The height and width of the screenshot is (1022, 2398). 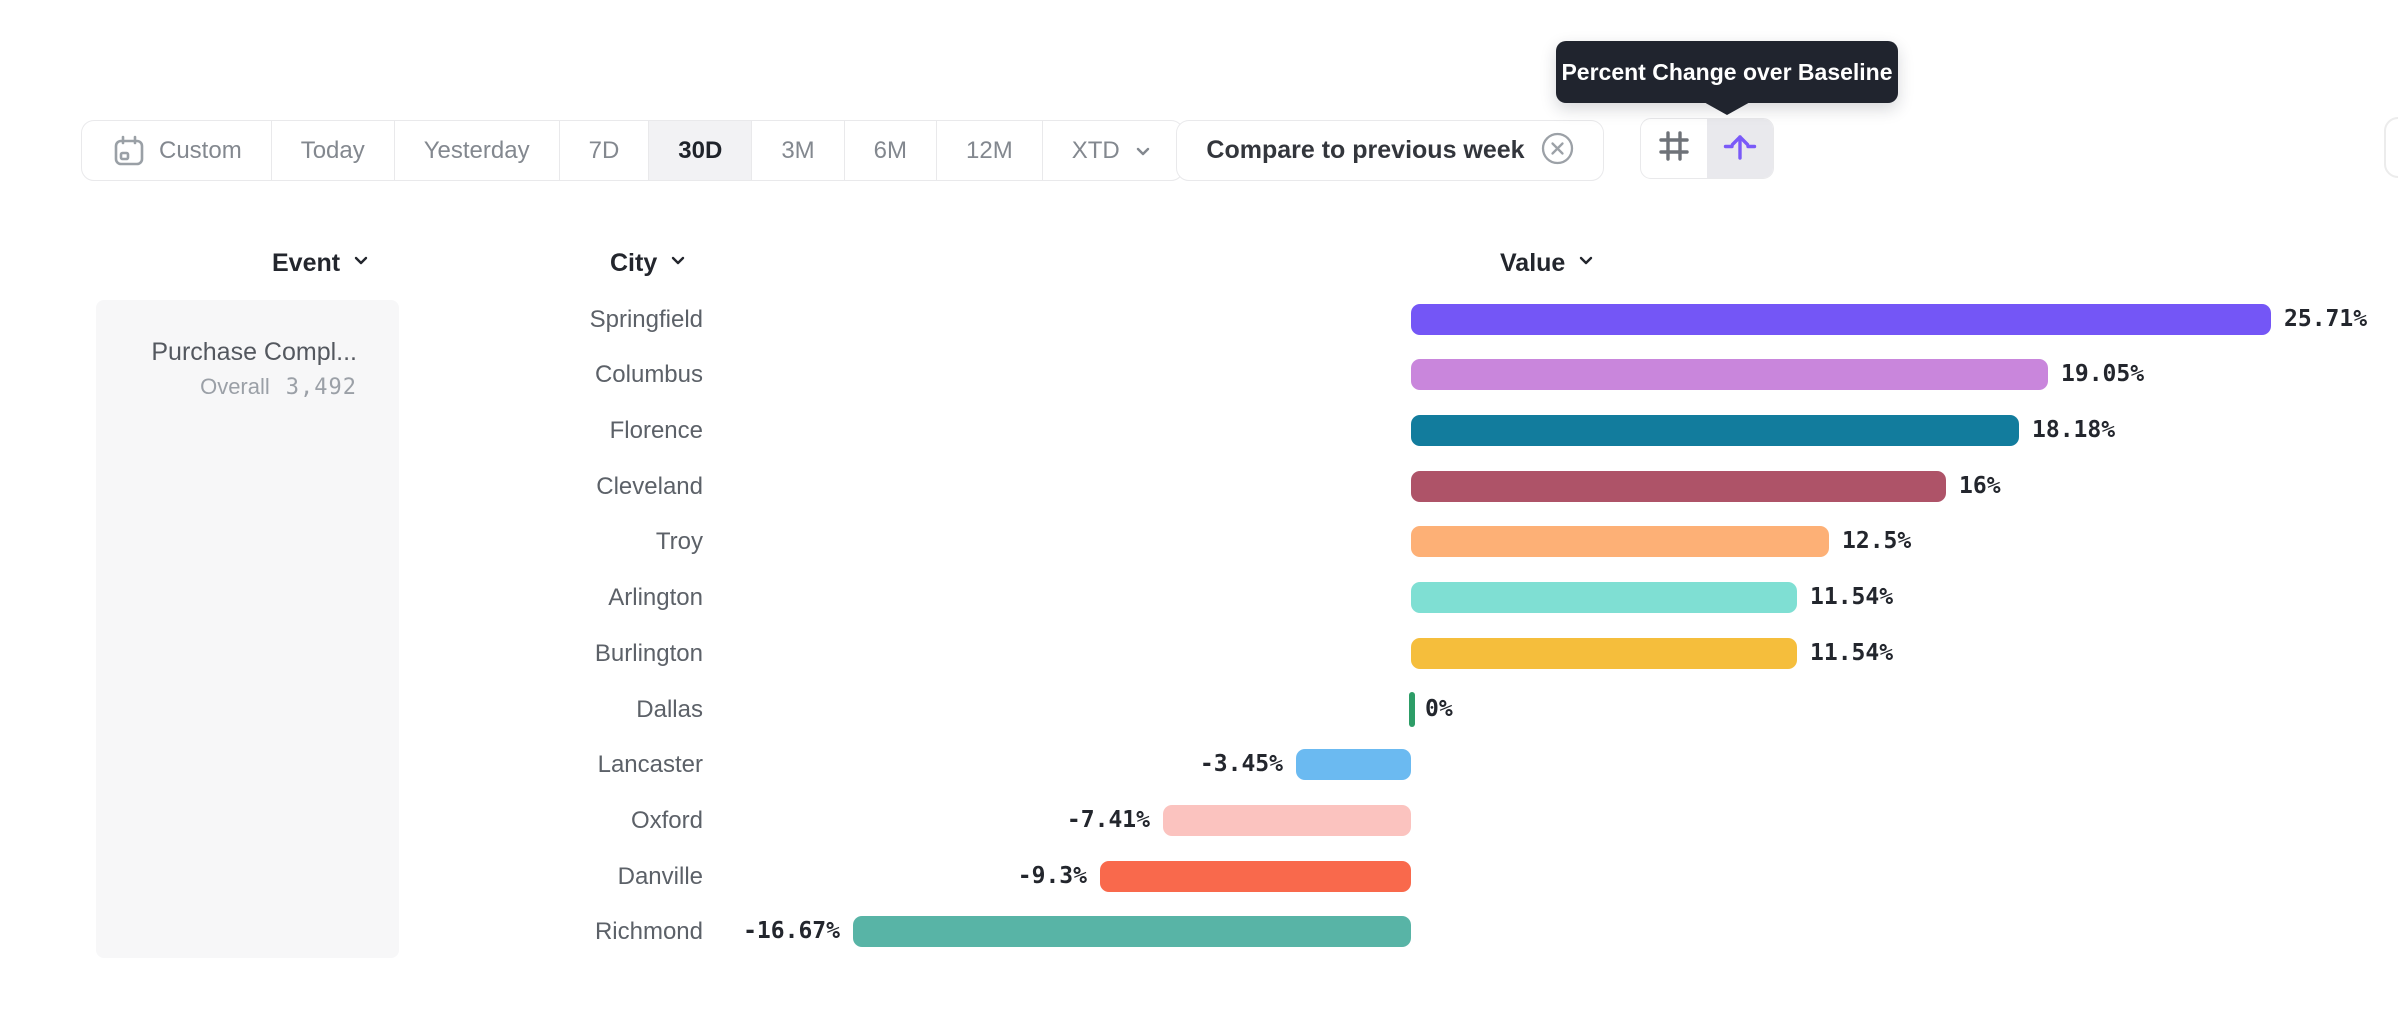 What do you see at coordinates (669, 709) in the screenshot?
I see `city-label: Dallas` at bounding box center [669, 709].